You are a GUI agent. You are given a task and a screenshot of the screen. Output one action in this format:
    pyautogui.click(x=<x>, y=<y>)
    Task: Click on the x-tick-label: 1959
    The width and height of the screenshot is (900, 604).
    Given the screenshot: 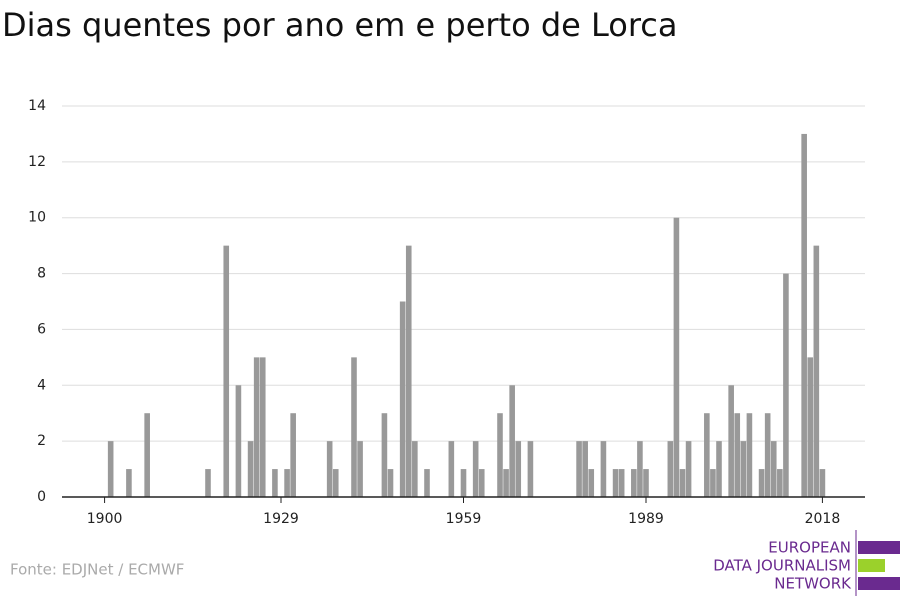 What is the action you would take?
    pyautogui.click(x=464, y=519)
    